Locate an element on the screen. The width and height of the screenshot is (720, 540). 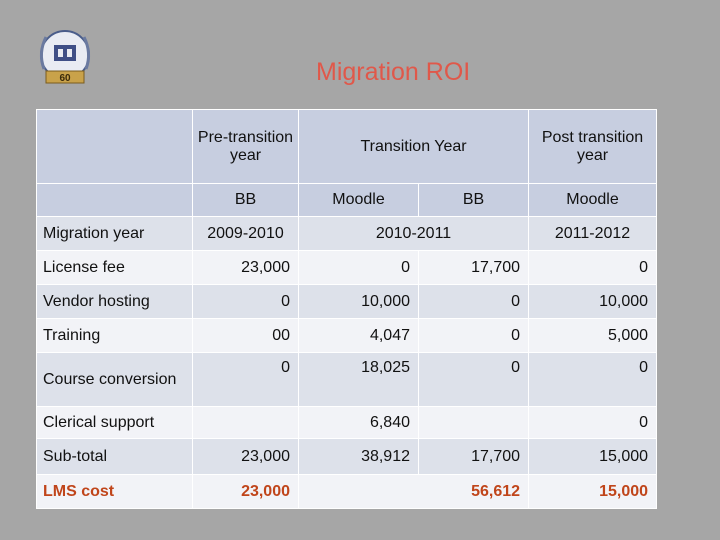
table-row-vendor-hosting: Vendor hosting 0 10,000 0 10,000 is located at coordinates (347, 301).